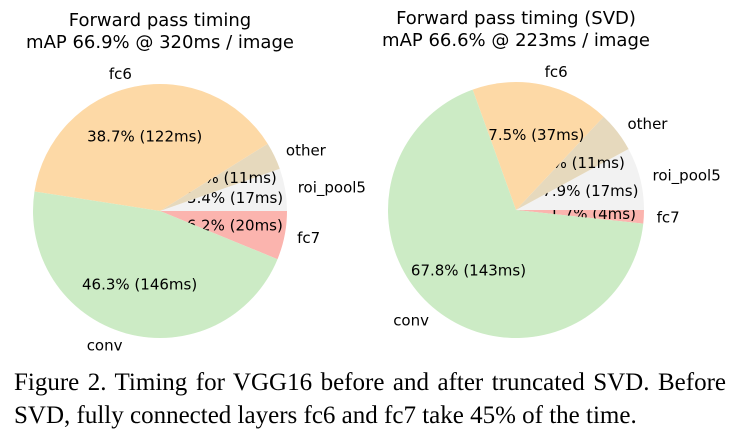 The image size is (729, 433). What do you see at coordinates (468, 270) in the screenshot?
I see `slice-value-conv: 67.8% (143ms)` at bounding box center [468, 270].